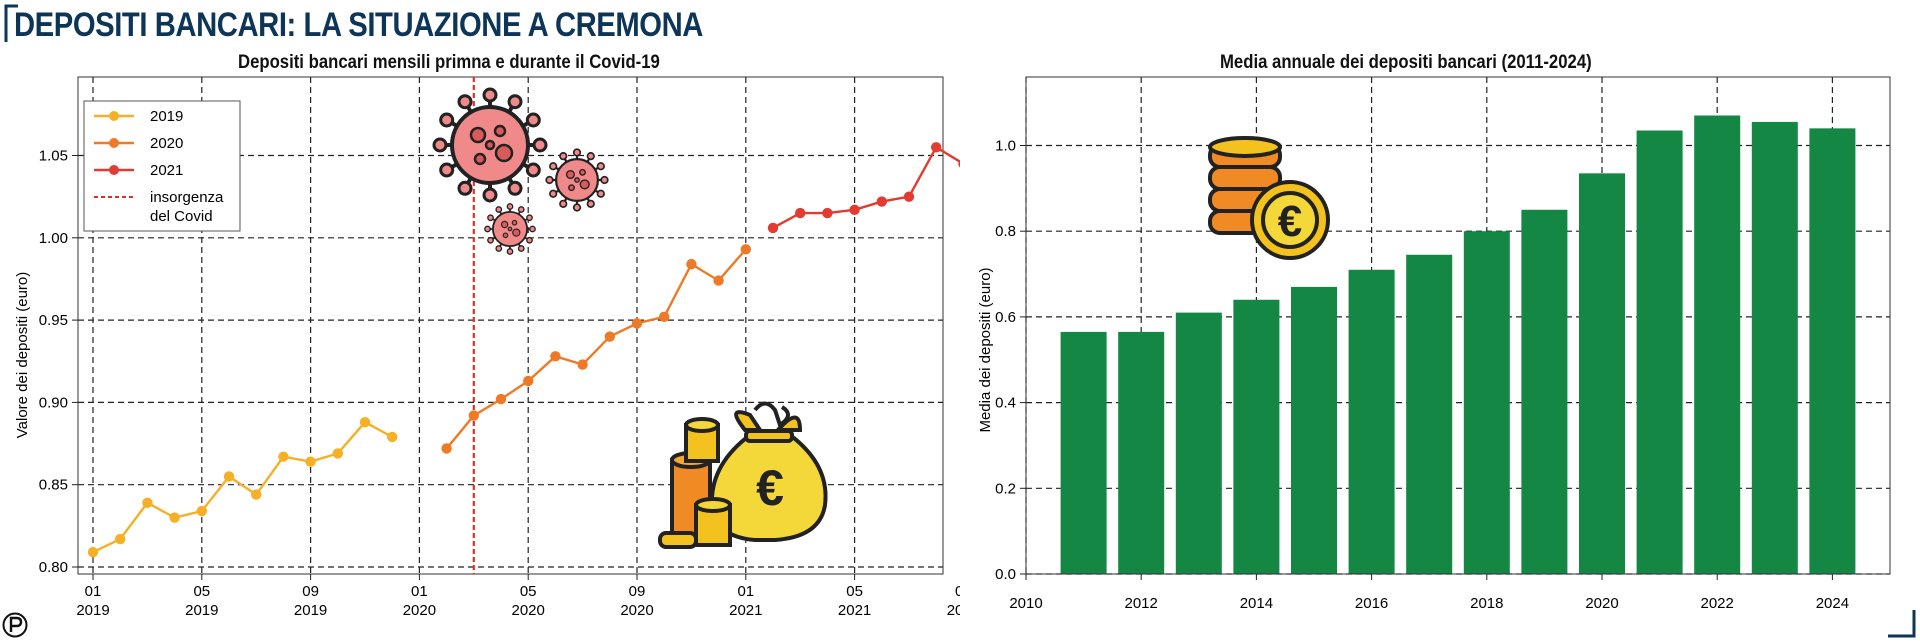 This screenshot has width=1920, height=642. I want to click on bar-2012, so click(1141, 452).